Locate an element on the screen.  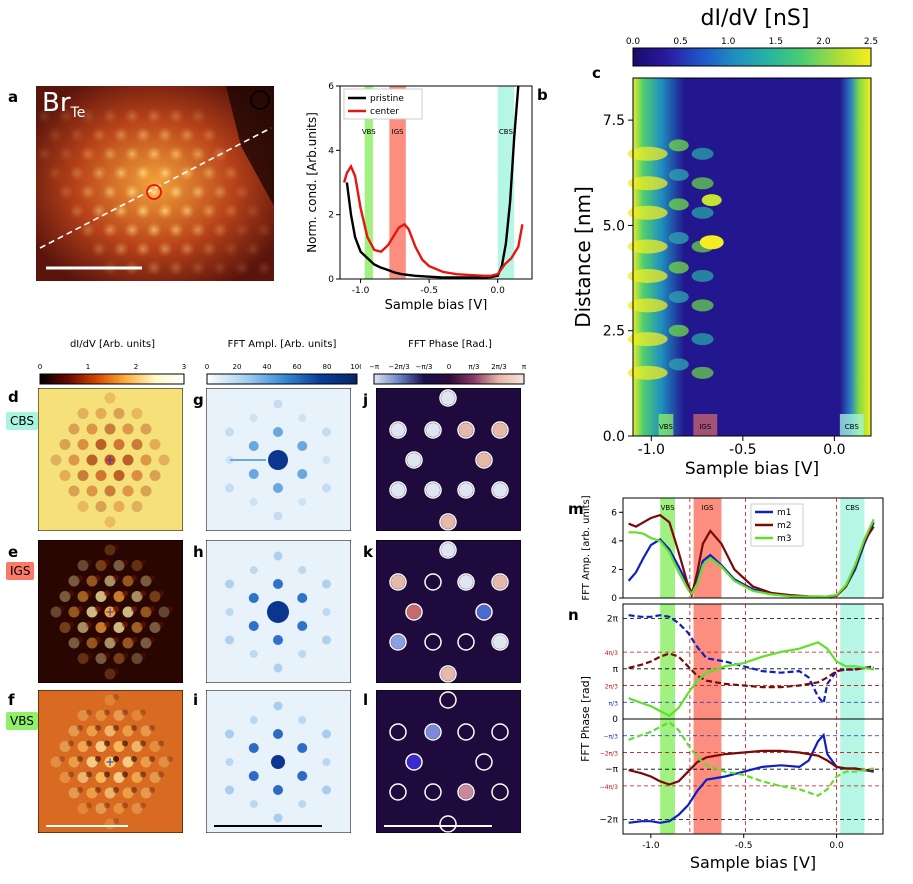
panel-letter-n: n is located at coordinates (573, 615).